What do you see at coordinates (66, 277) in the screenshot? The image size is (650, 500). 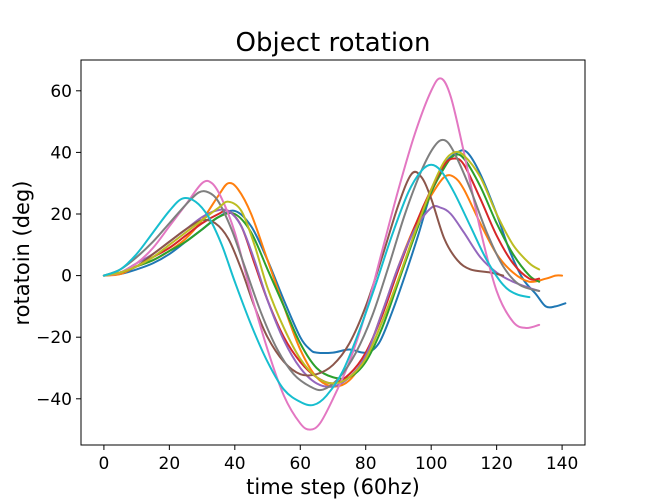 I see `y-tick-label: 0` at bounding box center [66, 277].